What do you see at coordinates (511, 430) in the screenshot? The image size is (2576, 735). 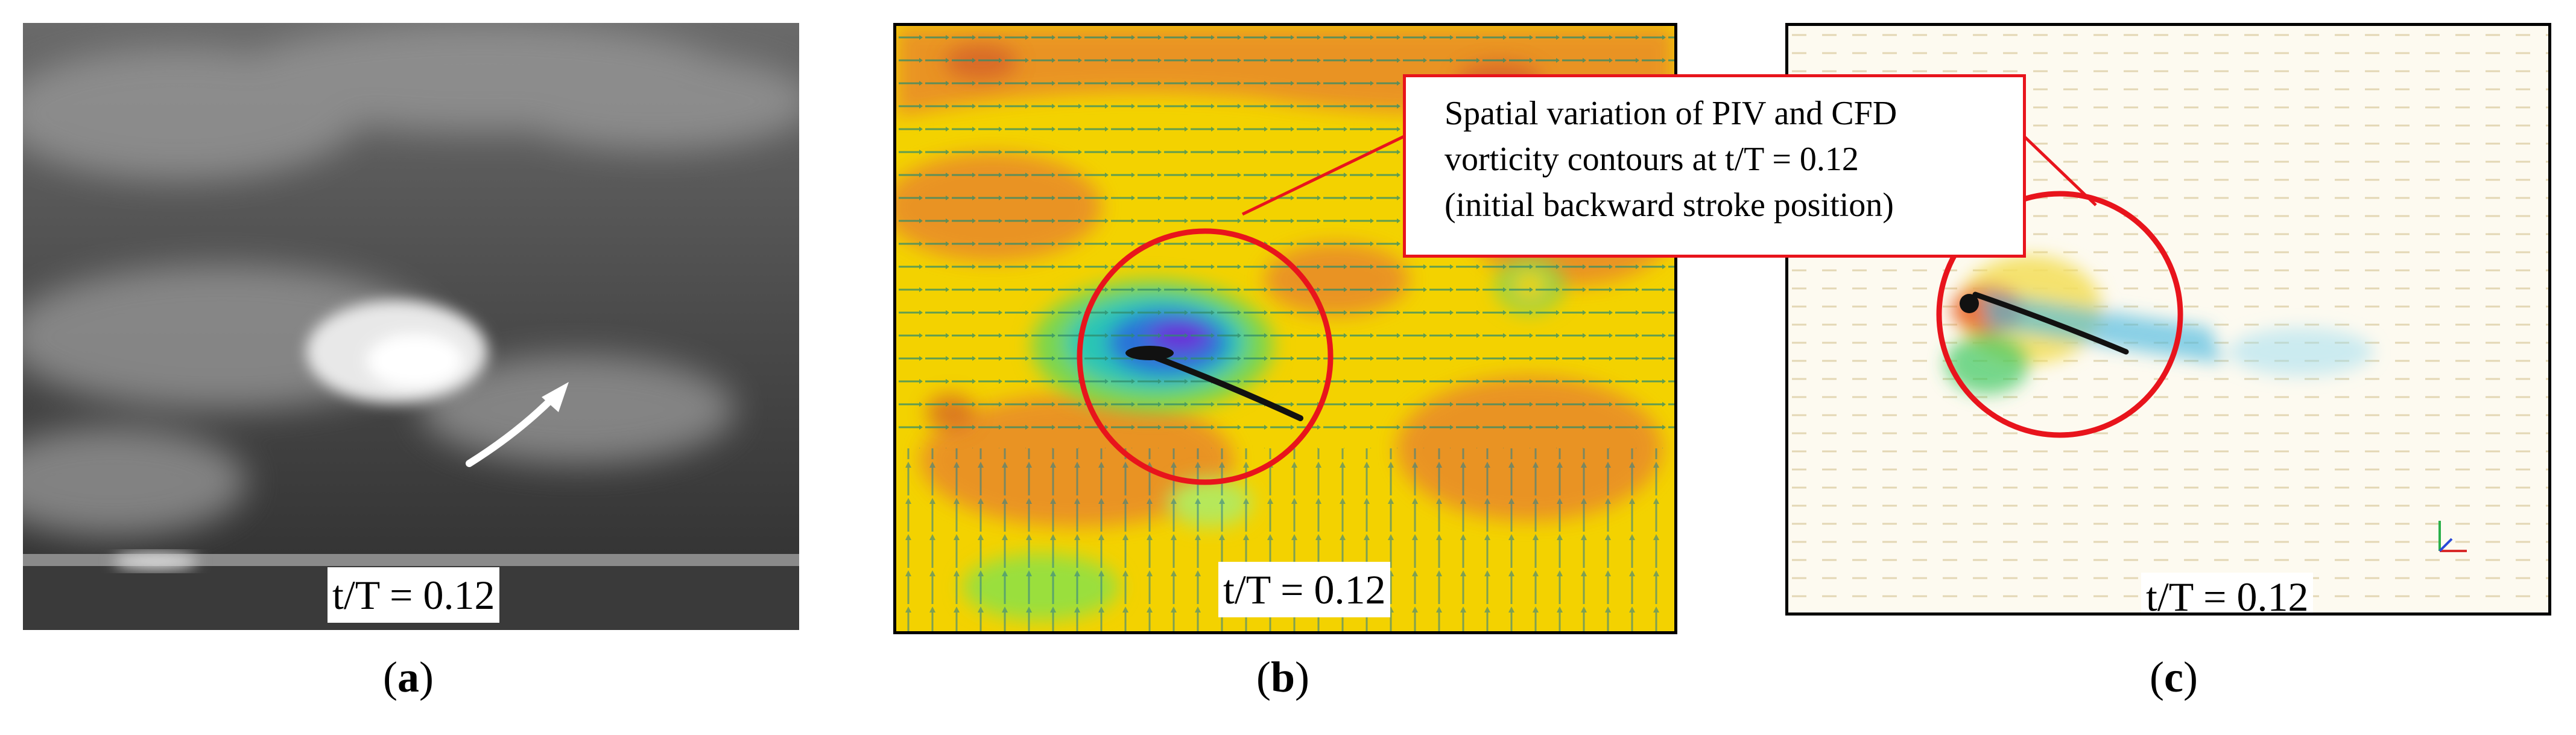 I see `flow-direction-arrow` at bounding box center [511, 430].